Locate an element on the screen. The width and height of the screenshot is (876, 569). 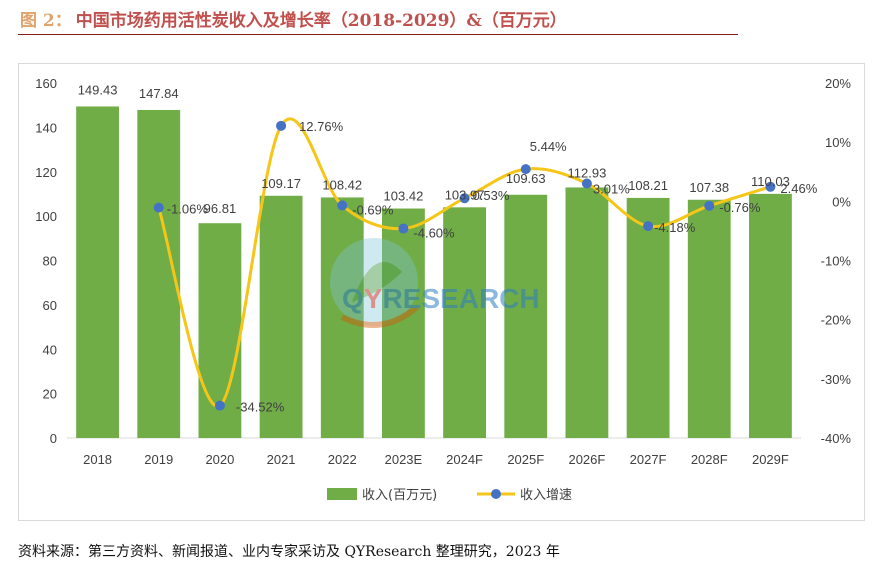
x-tick-label: 2028F is located at coordinates (709, 459).